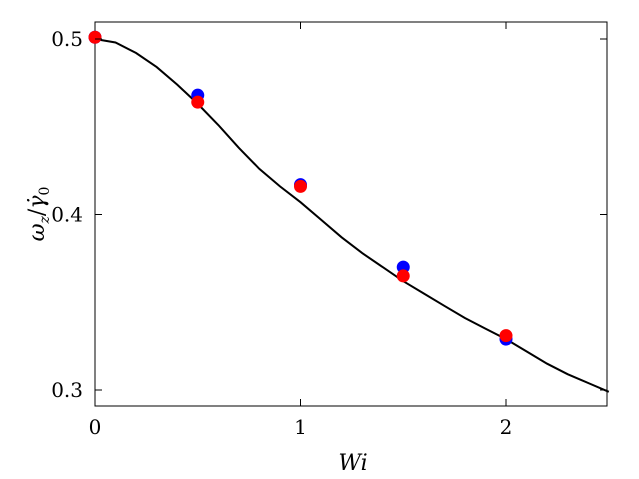 The width and height of the screenshot is (639, 479). Describe the element at coordinates (67, 215) in the screenshot. I see `y-tick-label: 0.4` at that location.